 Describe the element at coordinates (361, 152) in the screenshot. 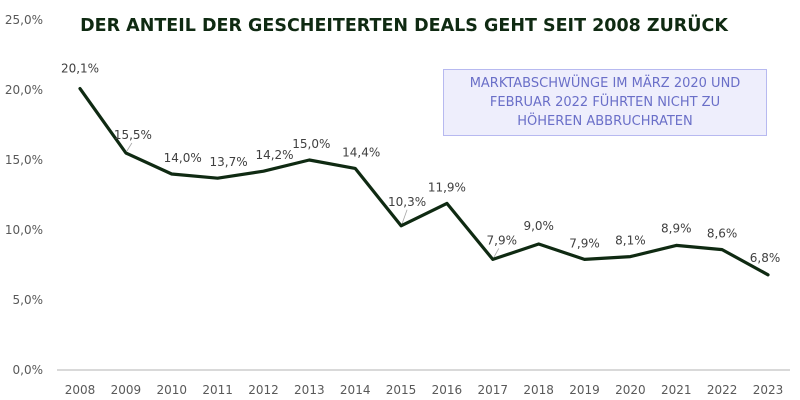

I see `data-label: 14,4%` at that location.